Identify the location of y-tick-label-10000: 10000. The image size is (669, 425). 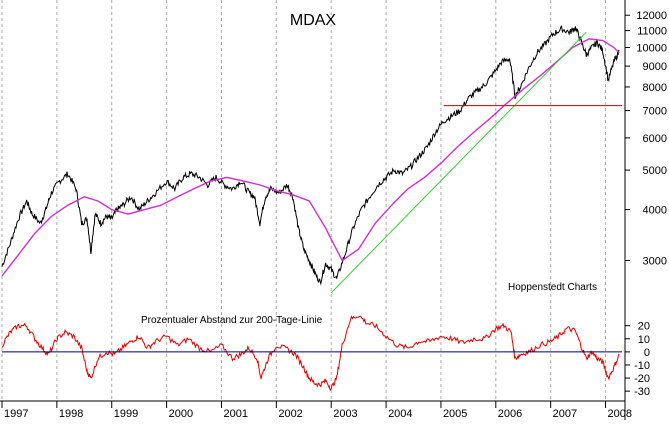
(651, 48).